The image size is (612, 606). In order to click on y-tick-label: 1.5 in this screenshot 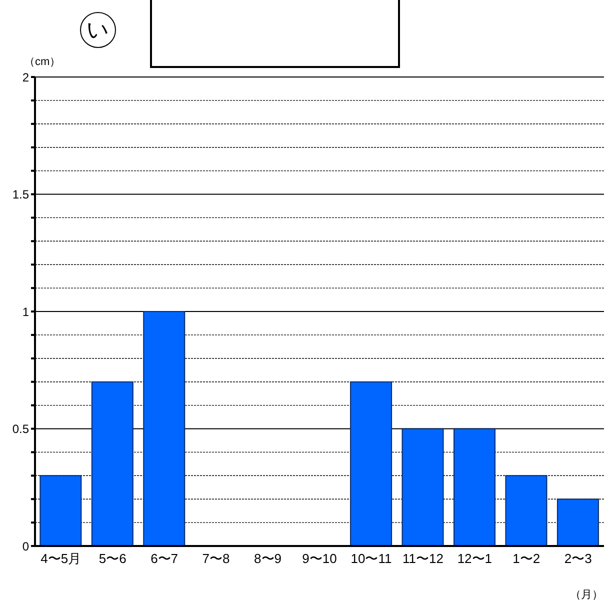, I will do `click(21, 195)`.